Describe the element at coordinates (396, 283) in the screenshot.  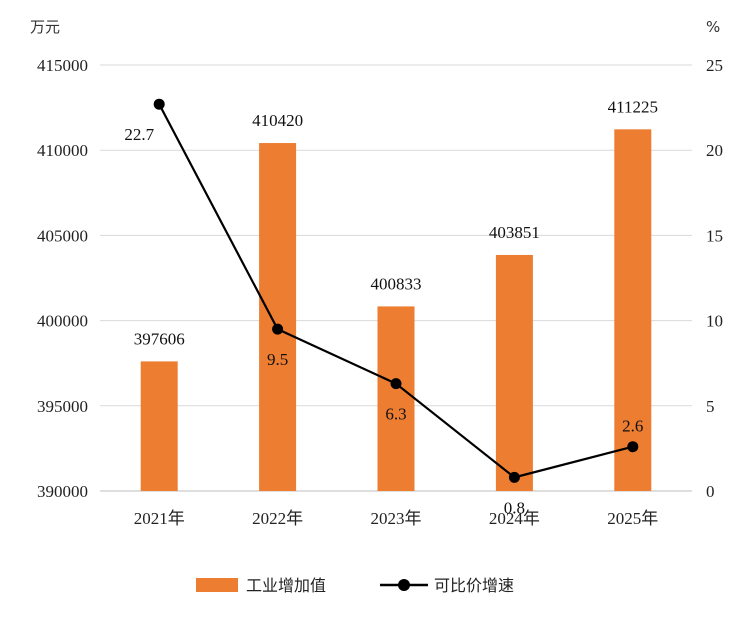
I see `bar-value-label: 400833` at that location.